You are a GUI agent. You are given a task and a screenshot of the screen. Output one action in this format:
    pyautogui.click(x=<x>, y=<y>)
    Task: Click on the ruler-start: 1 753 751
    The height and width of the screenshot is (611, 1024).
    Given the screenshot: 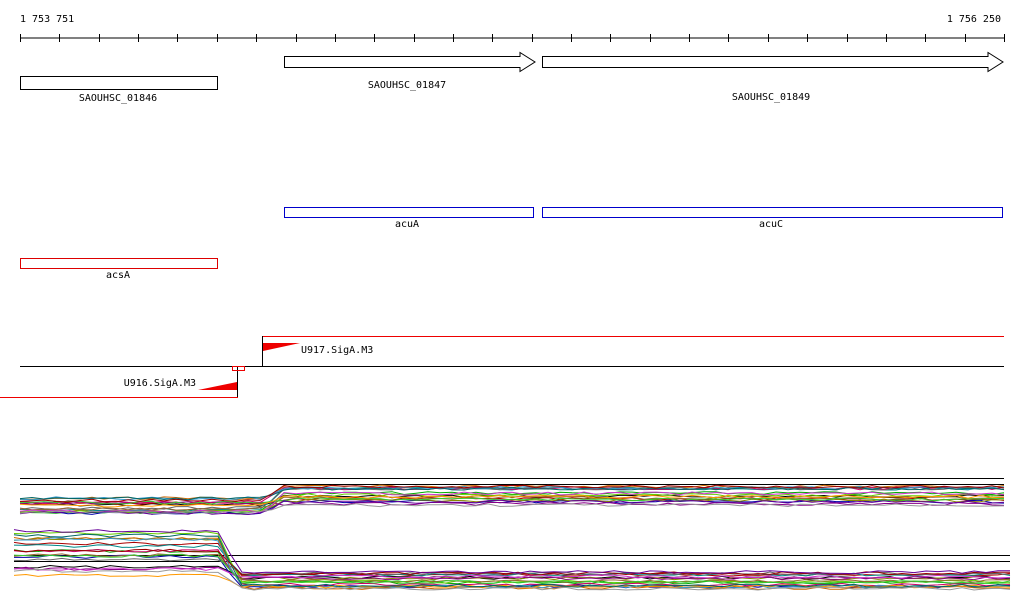 What is the action you would take?
    pyautogui.click(x=47, y=19)
    